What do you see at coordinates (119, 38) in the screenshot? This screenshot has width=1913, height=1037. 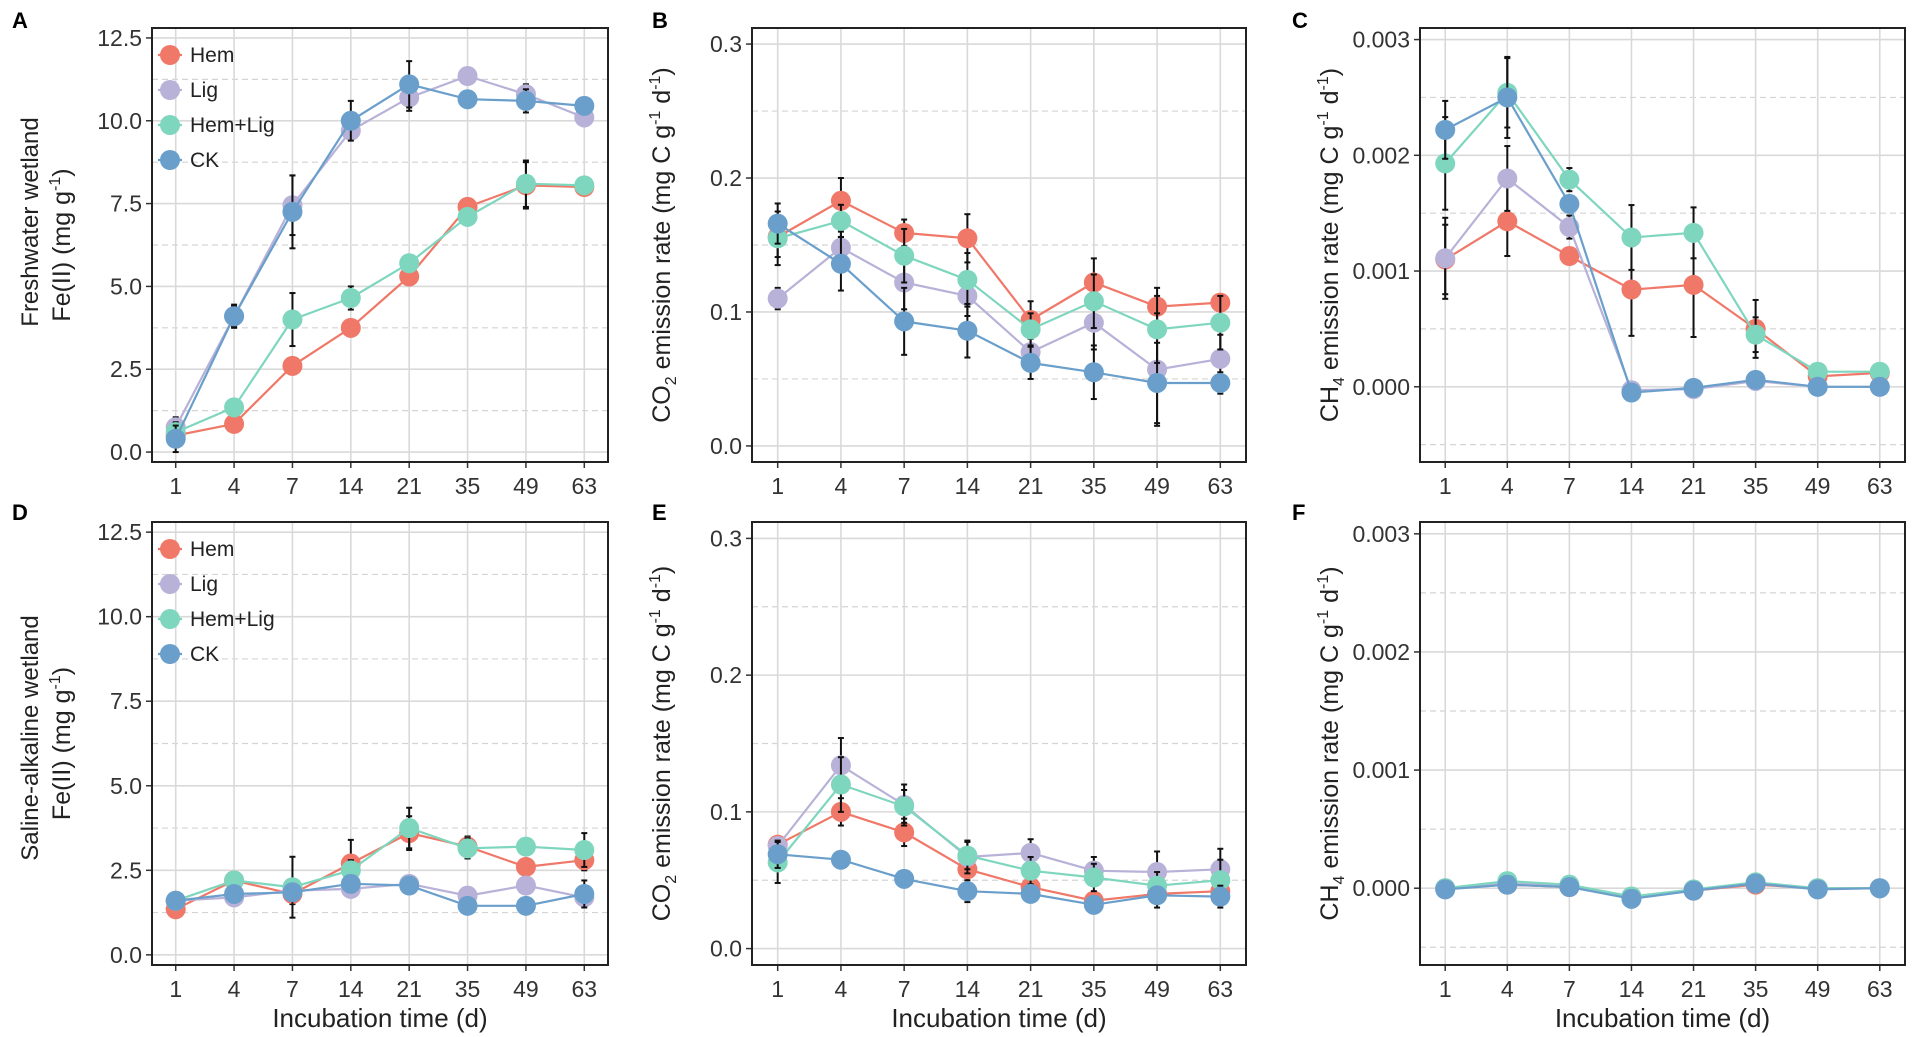 I see `y-tick-label: 12.5` at bounding box center [119, 38].